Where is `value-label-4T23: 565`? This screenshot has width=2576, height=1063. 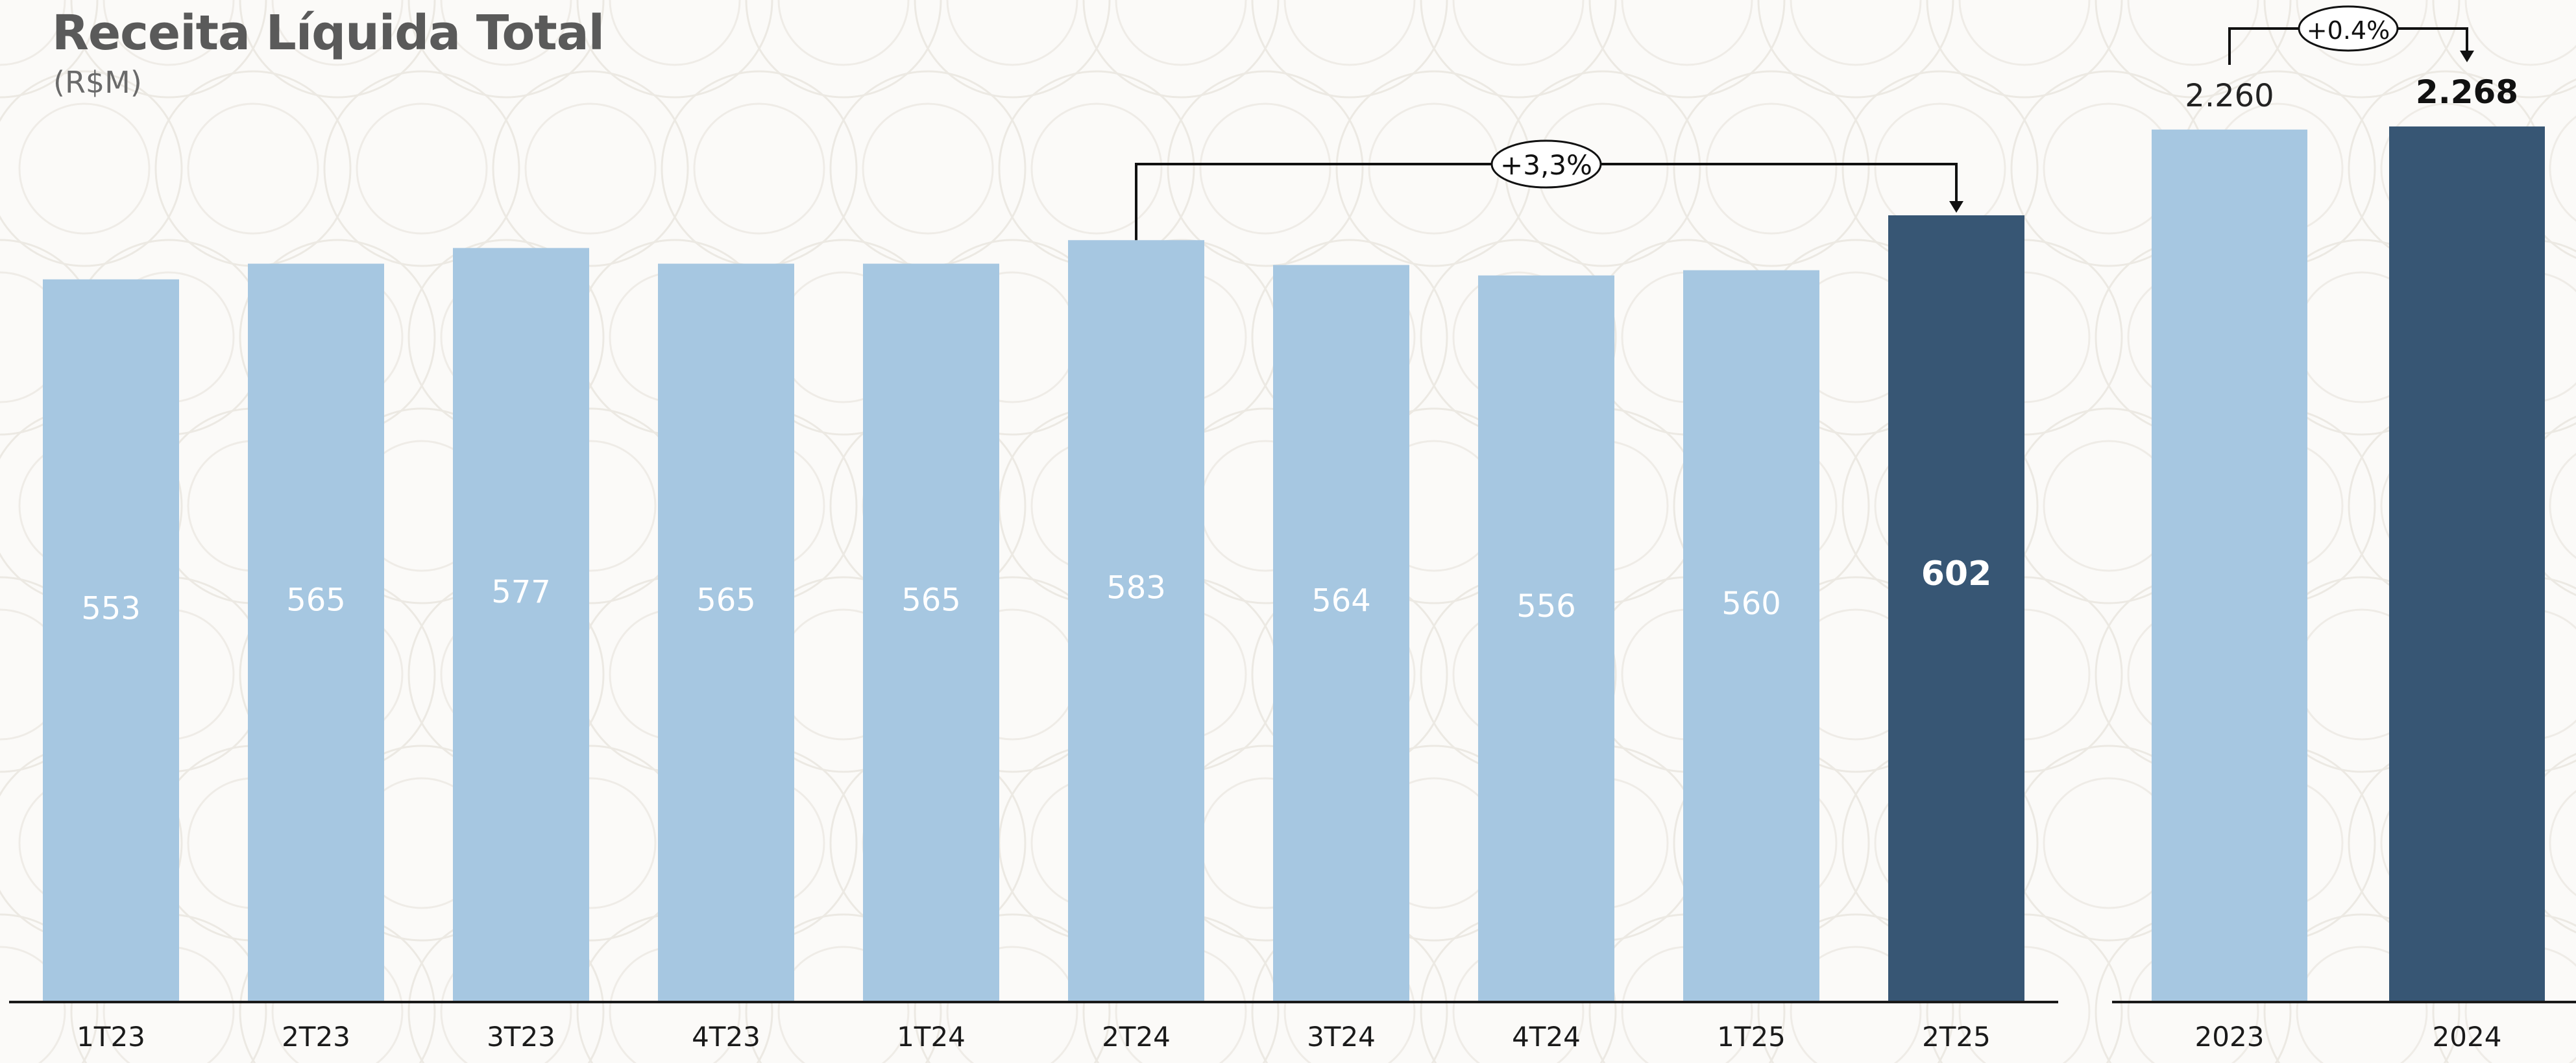
value-label-4T23: 565 is located at coordinates (726, 600).